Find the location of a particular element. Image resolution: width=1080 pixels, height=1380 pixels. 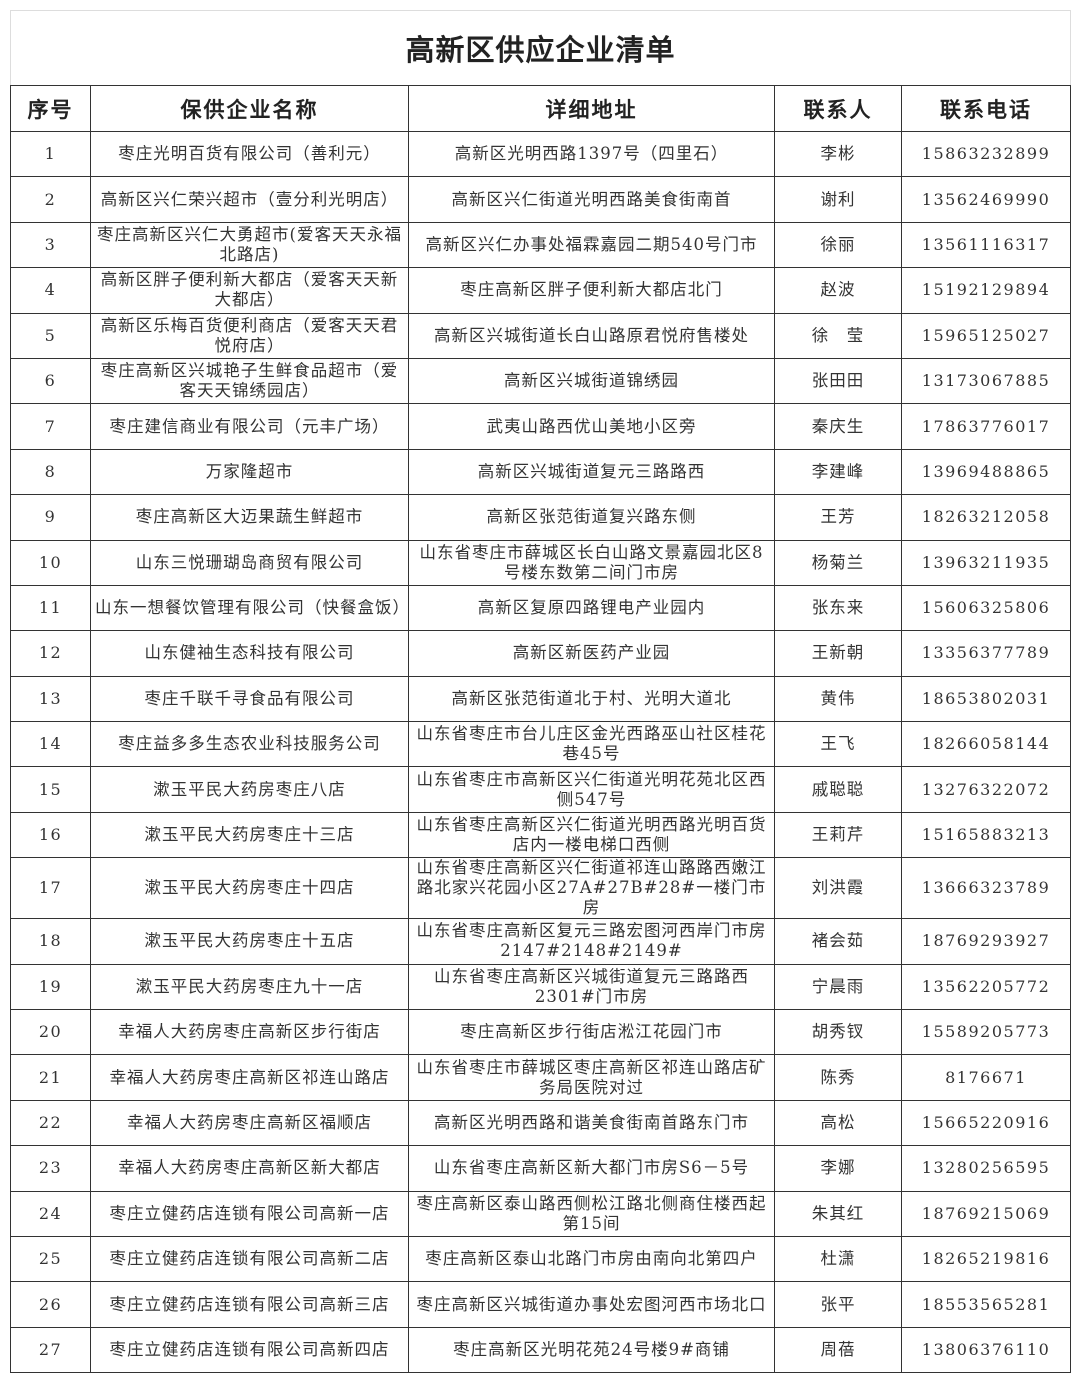

address: 枣庄高新区光明花苑24号楼9#商铺 is located at coordinates (591, 1350).